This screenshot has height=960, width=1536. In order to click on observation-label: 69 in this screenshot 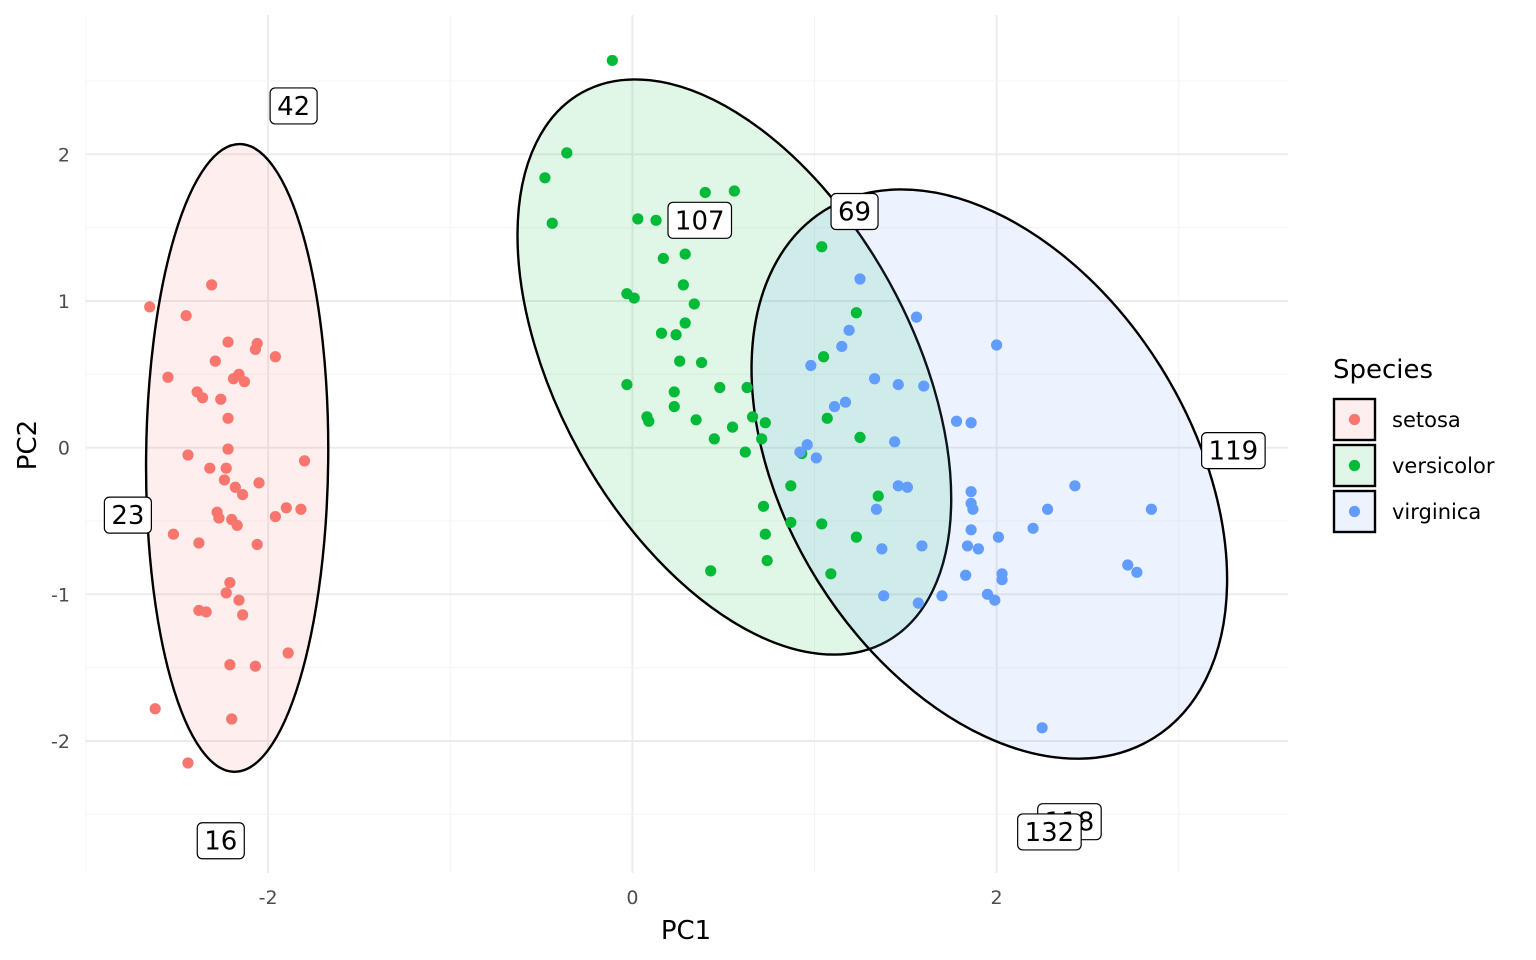, I will do `click(854, 211)`.